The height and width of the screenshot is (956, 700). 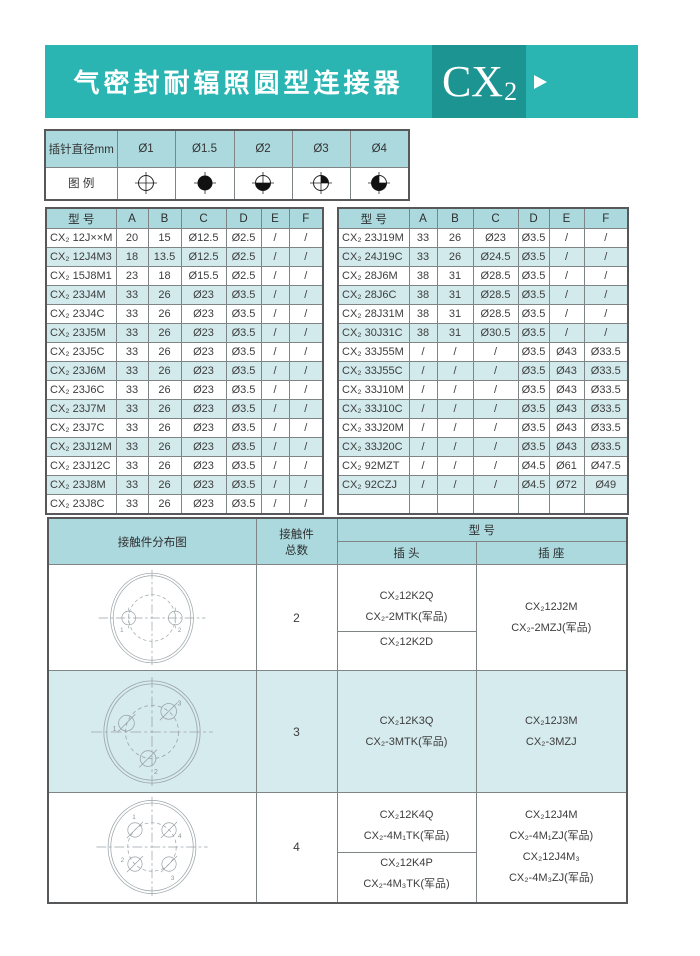 I want to click on value-cell: Ø12.5, so click(x=203, y=238).